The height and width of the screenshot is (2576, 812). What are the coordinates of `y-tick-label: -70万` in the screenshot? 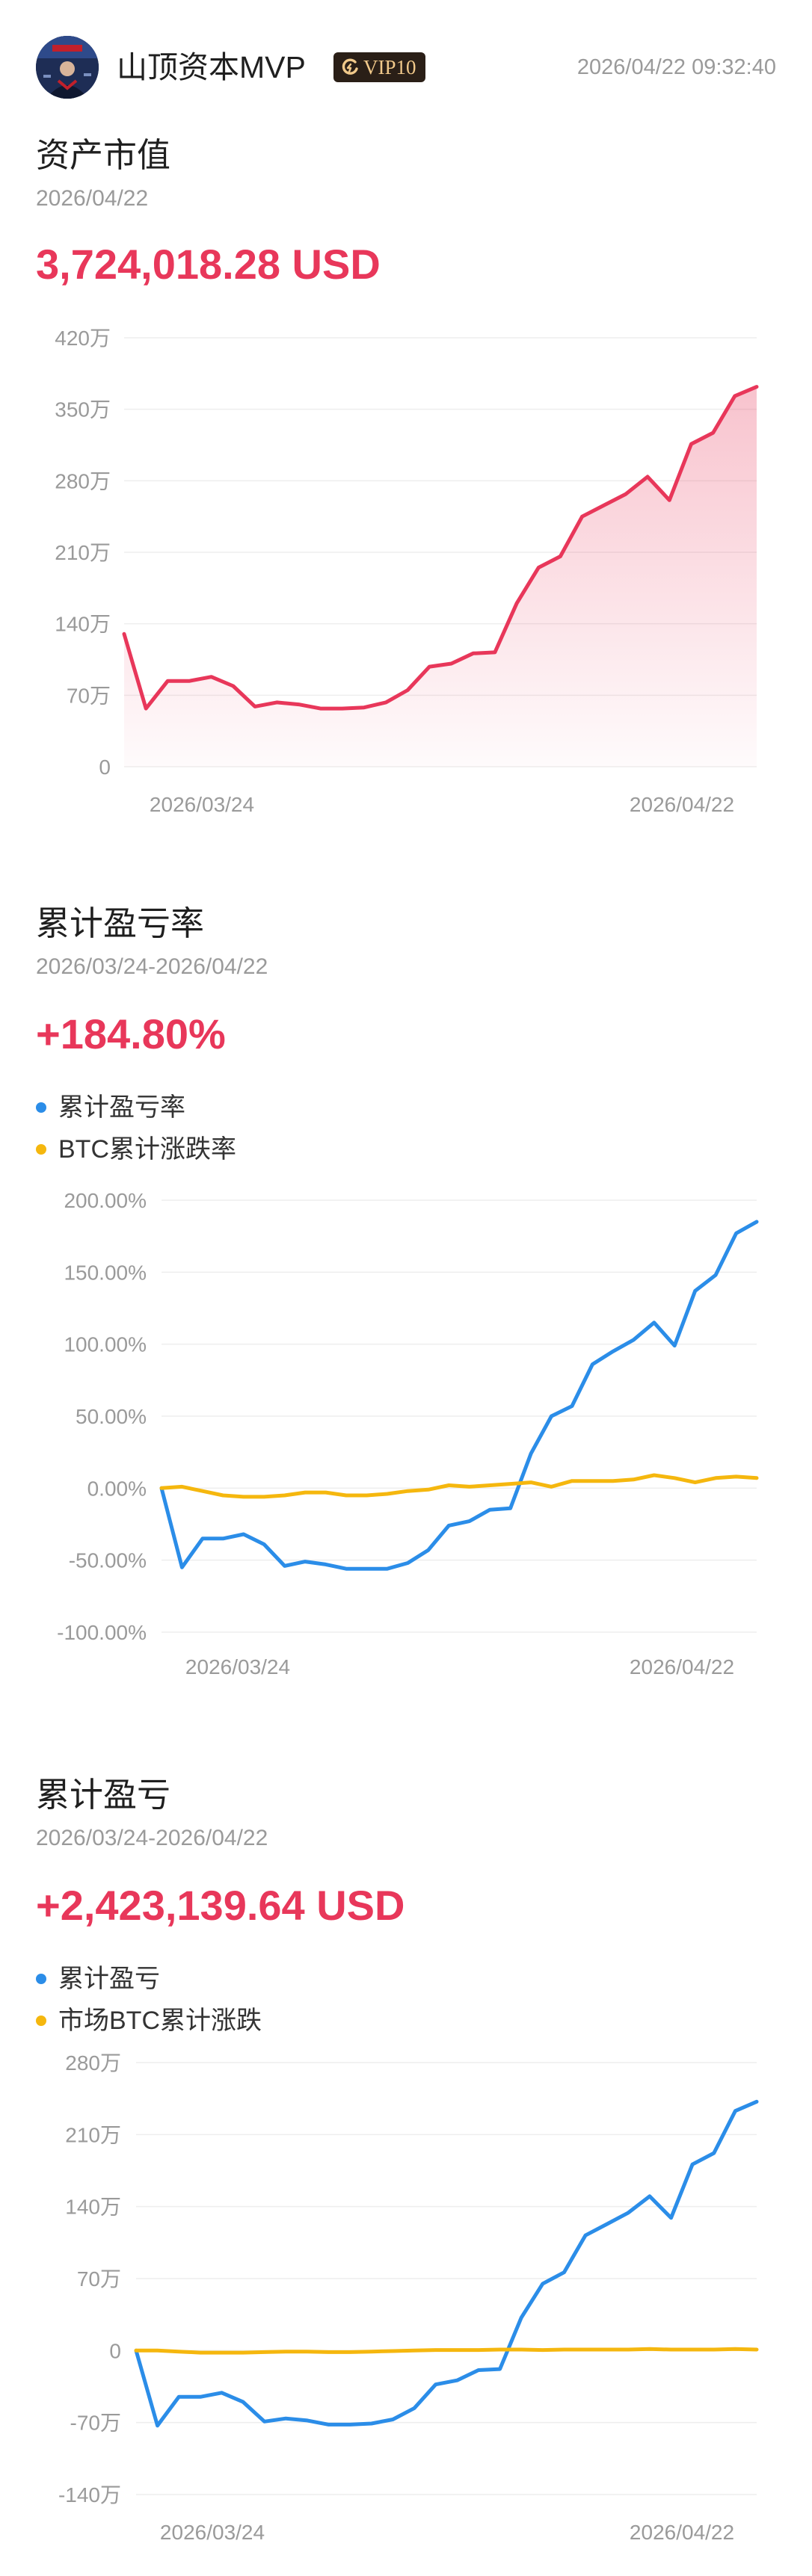 It's located at (95, 2424).